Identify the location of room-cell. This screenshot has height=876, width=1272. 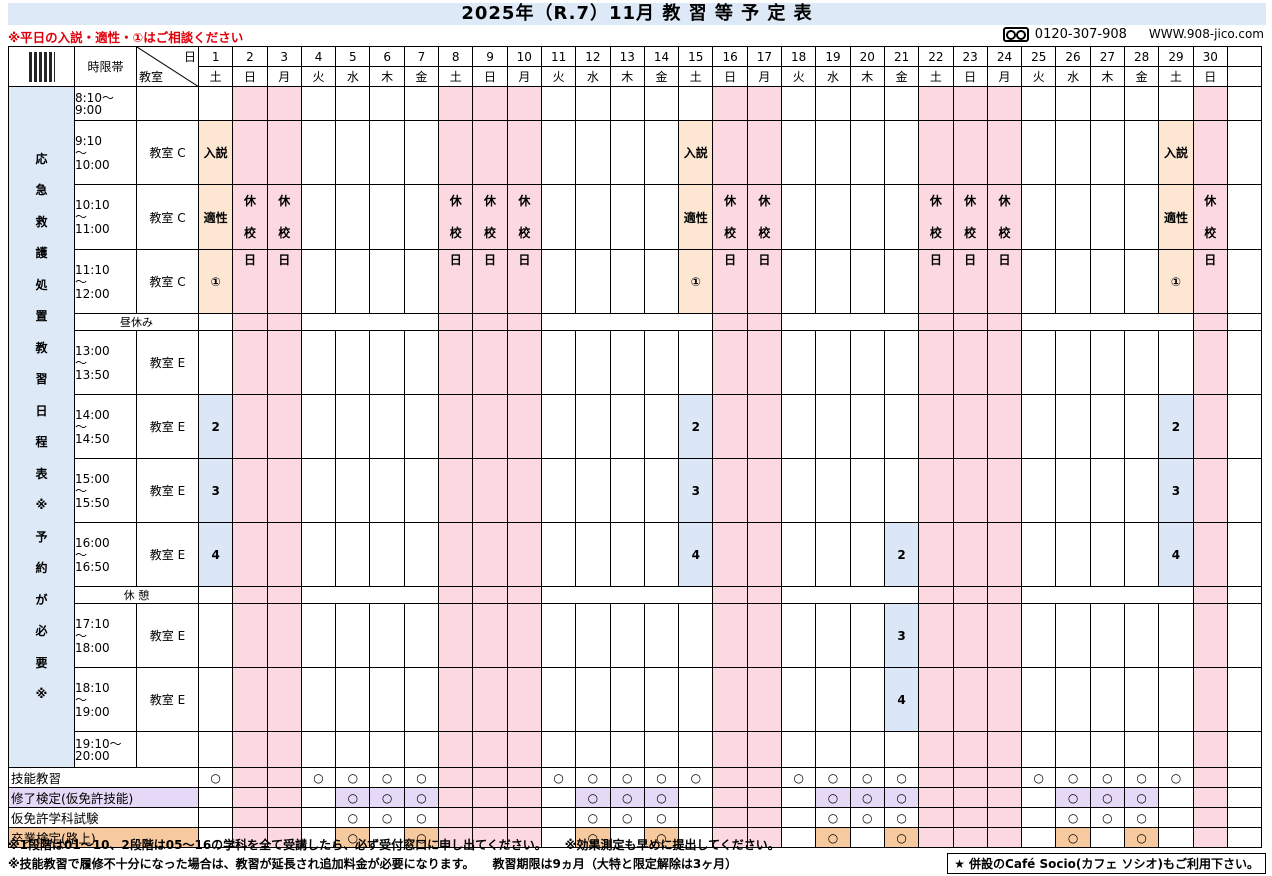
(167, 103).